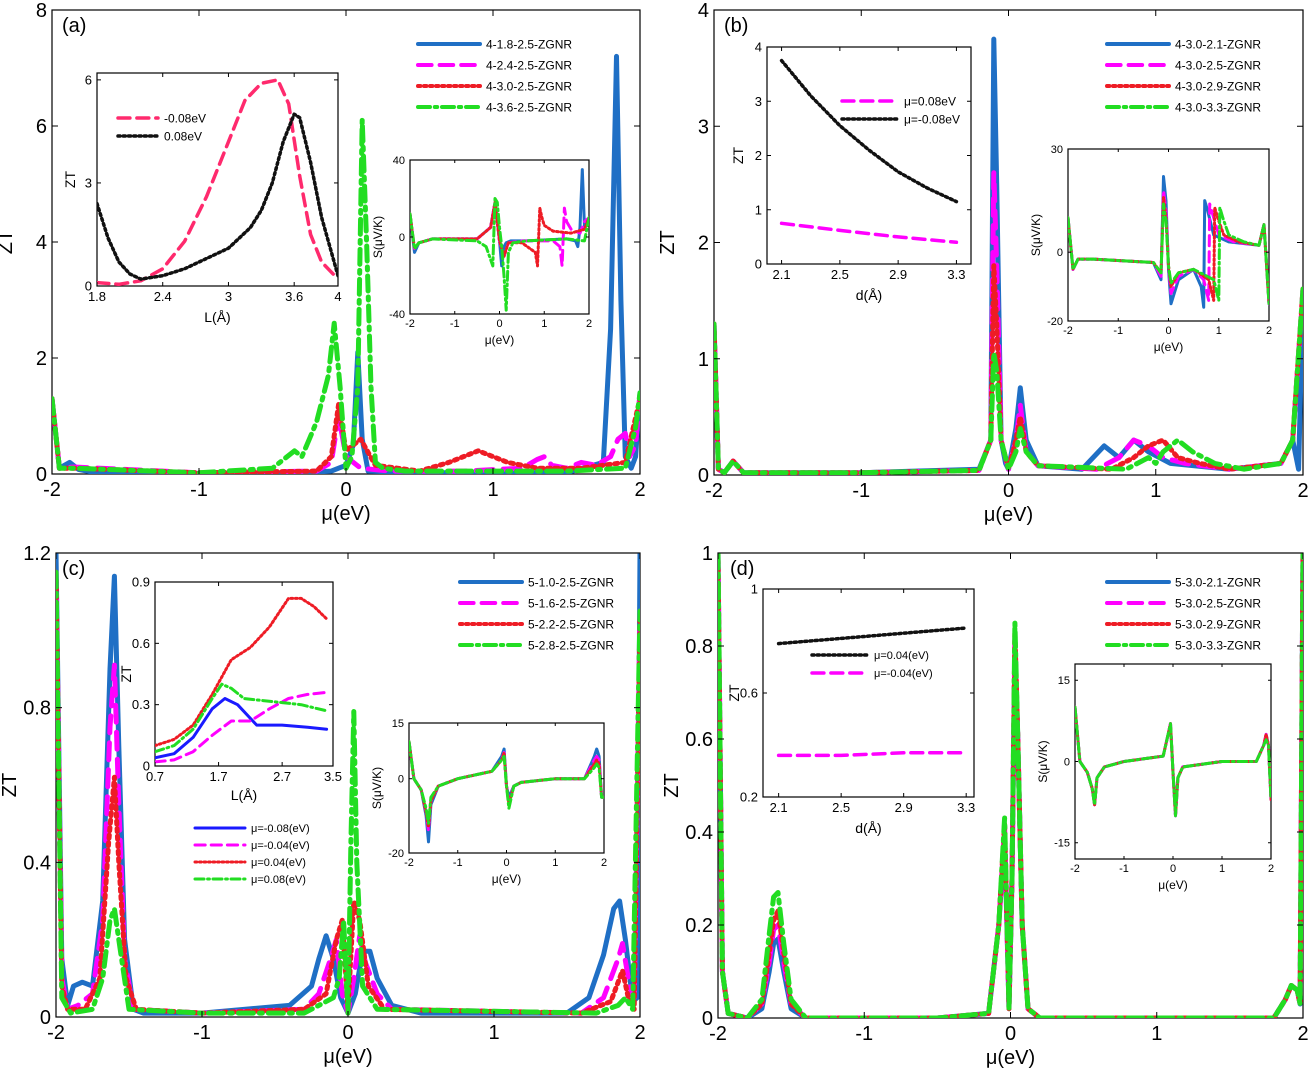 The width and height of the screenshot is (1311, 1085). What do you see at coordinates (868, 828) in the screenshot?
I see `x-axis-label: d(Å)` at bounding box center [868, 828].